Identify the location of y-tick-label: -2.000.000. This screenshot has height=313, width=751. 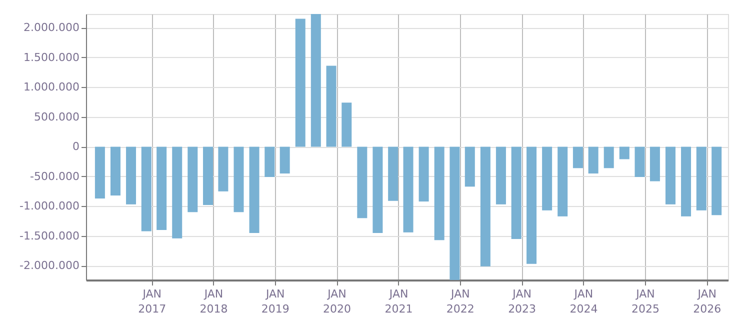
(50, 265).